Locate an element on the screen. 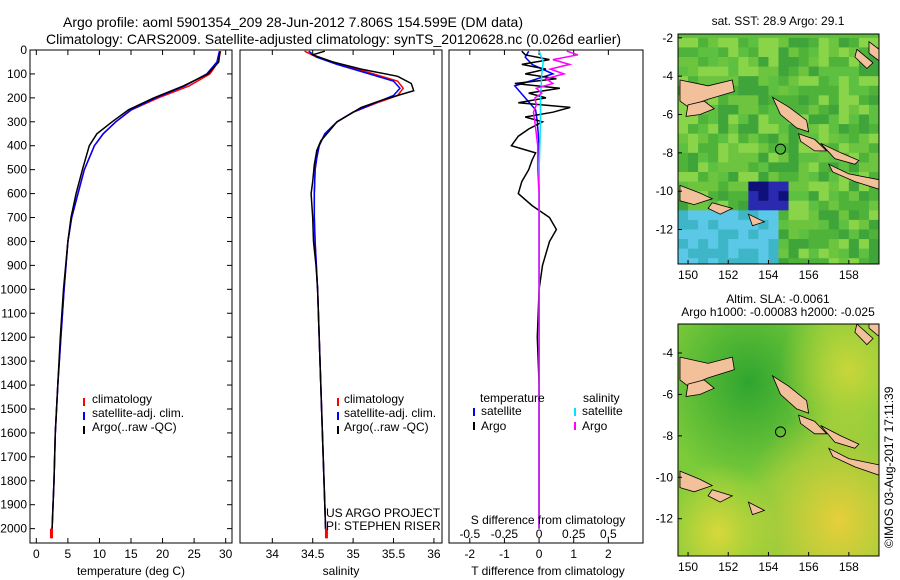  x-tick-label: 35 is located at coordinates (353, 554).